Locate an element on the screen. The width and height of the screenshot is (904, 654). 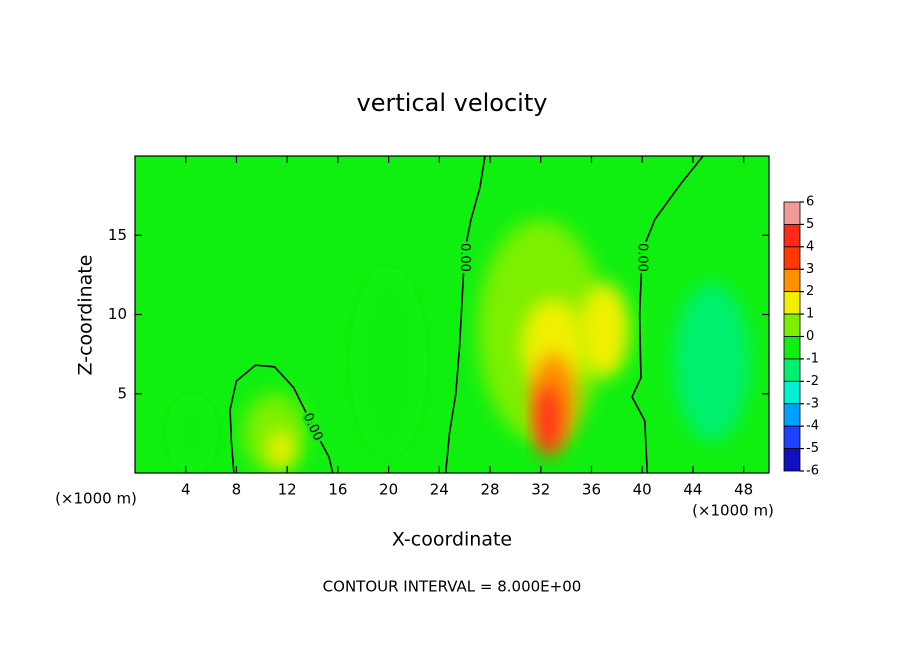
x-tick-label: 32 is located at coordinates (540, 490).